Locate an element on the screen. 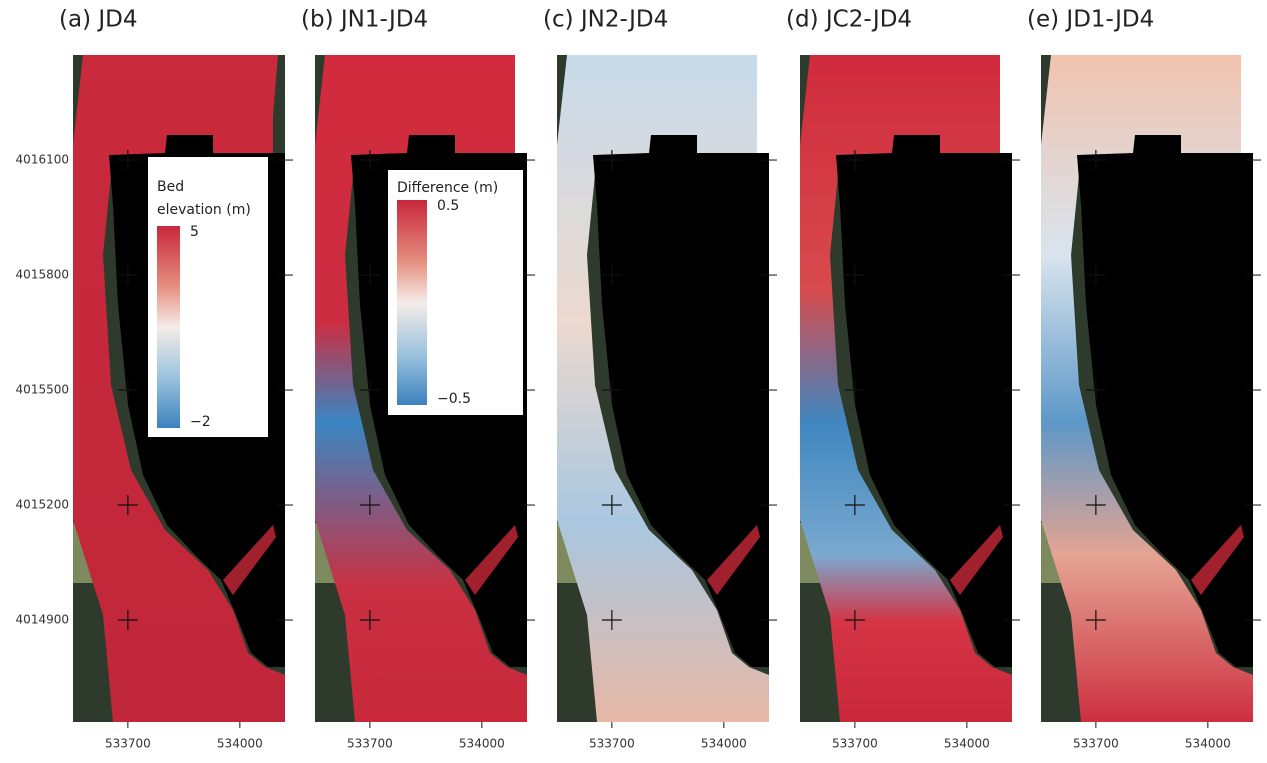  y-tick-label: 4015500 is located at coordinates (42, 390).